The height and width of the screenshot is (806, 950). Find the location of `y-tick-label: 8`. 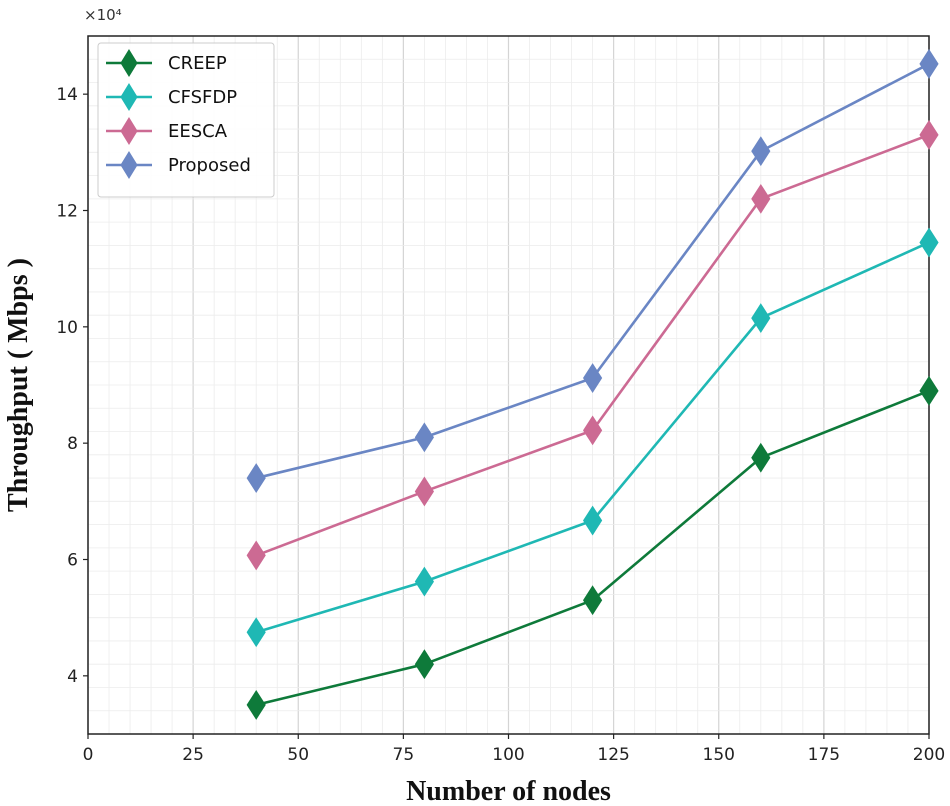

y-tick-label: 8 is located at coordinates (72, 444).